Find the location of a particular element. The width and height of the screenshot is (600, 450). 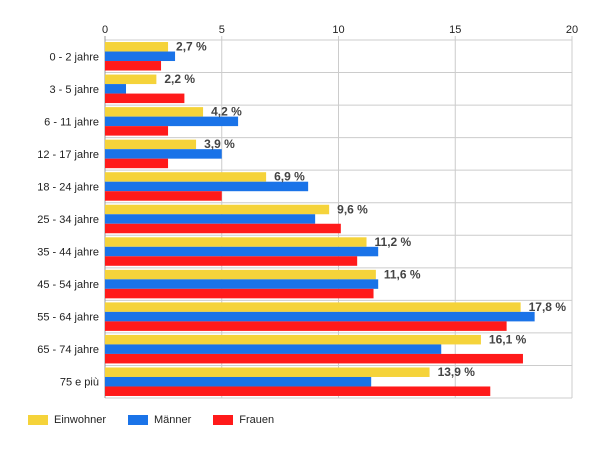

data-label: 4,2 % is located at coordinates (226, 112).